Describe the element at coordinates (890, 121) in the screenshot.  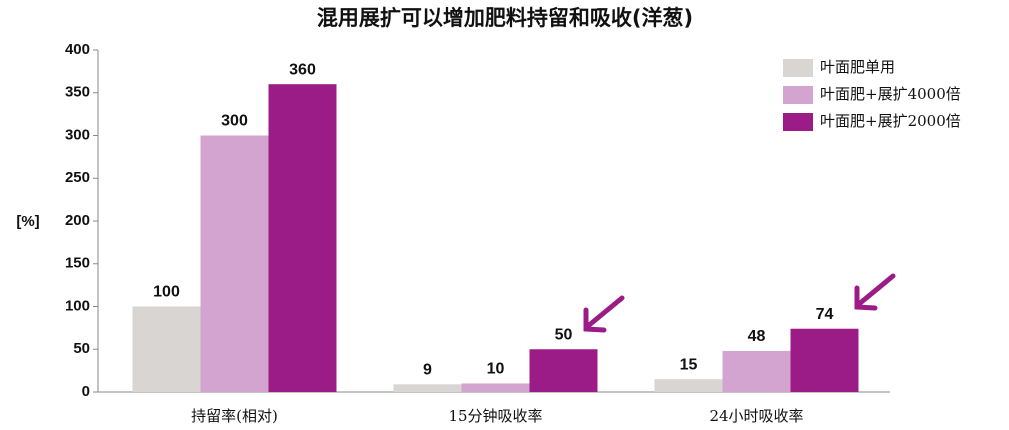
I see `legend-label: 叶面肥+展扩2000倍` at that location.